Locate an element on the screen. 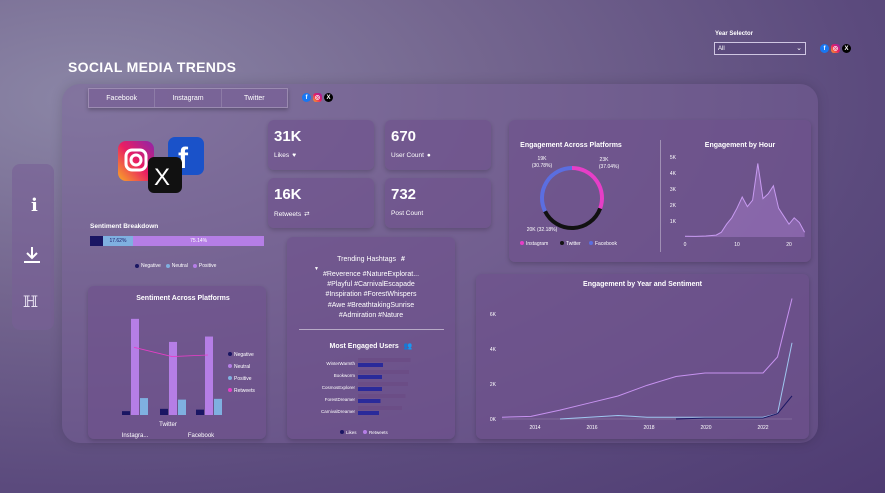  caret-down-icon: ▼ is located at coordinates (316, 269).